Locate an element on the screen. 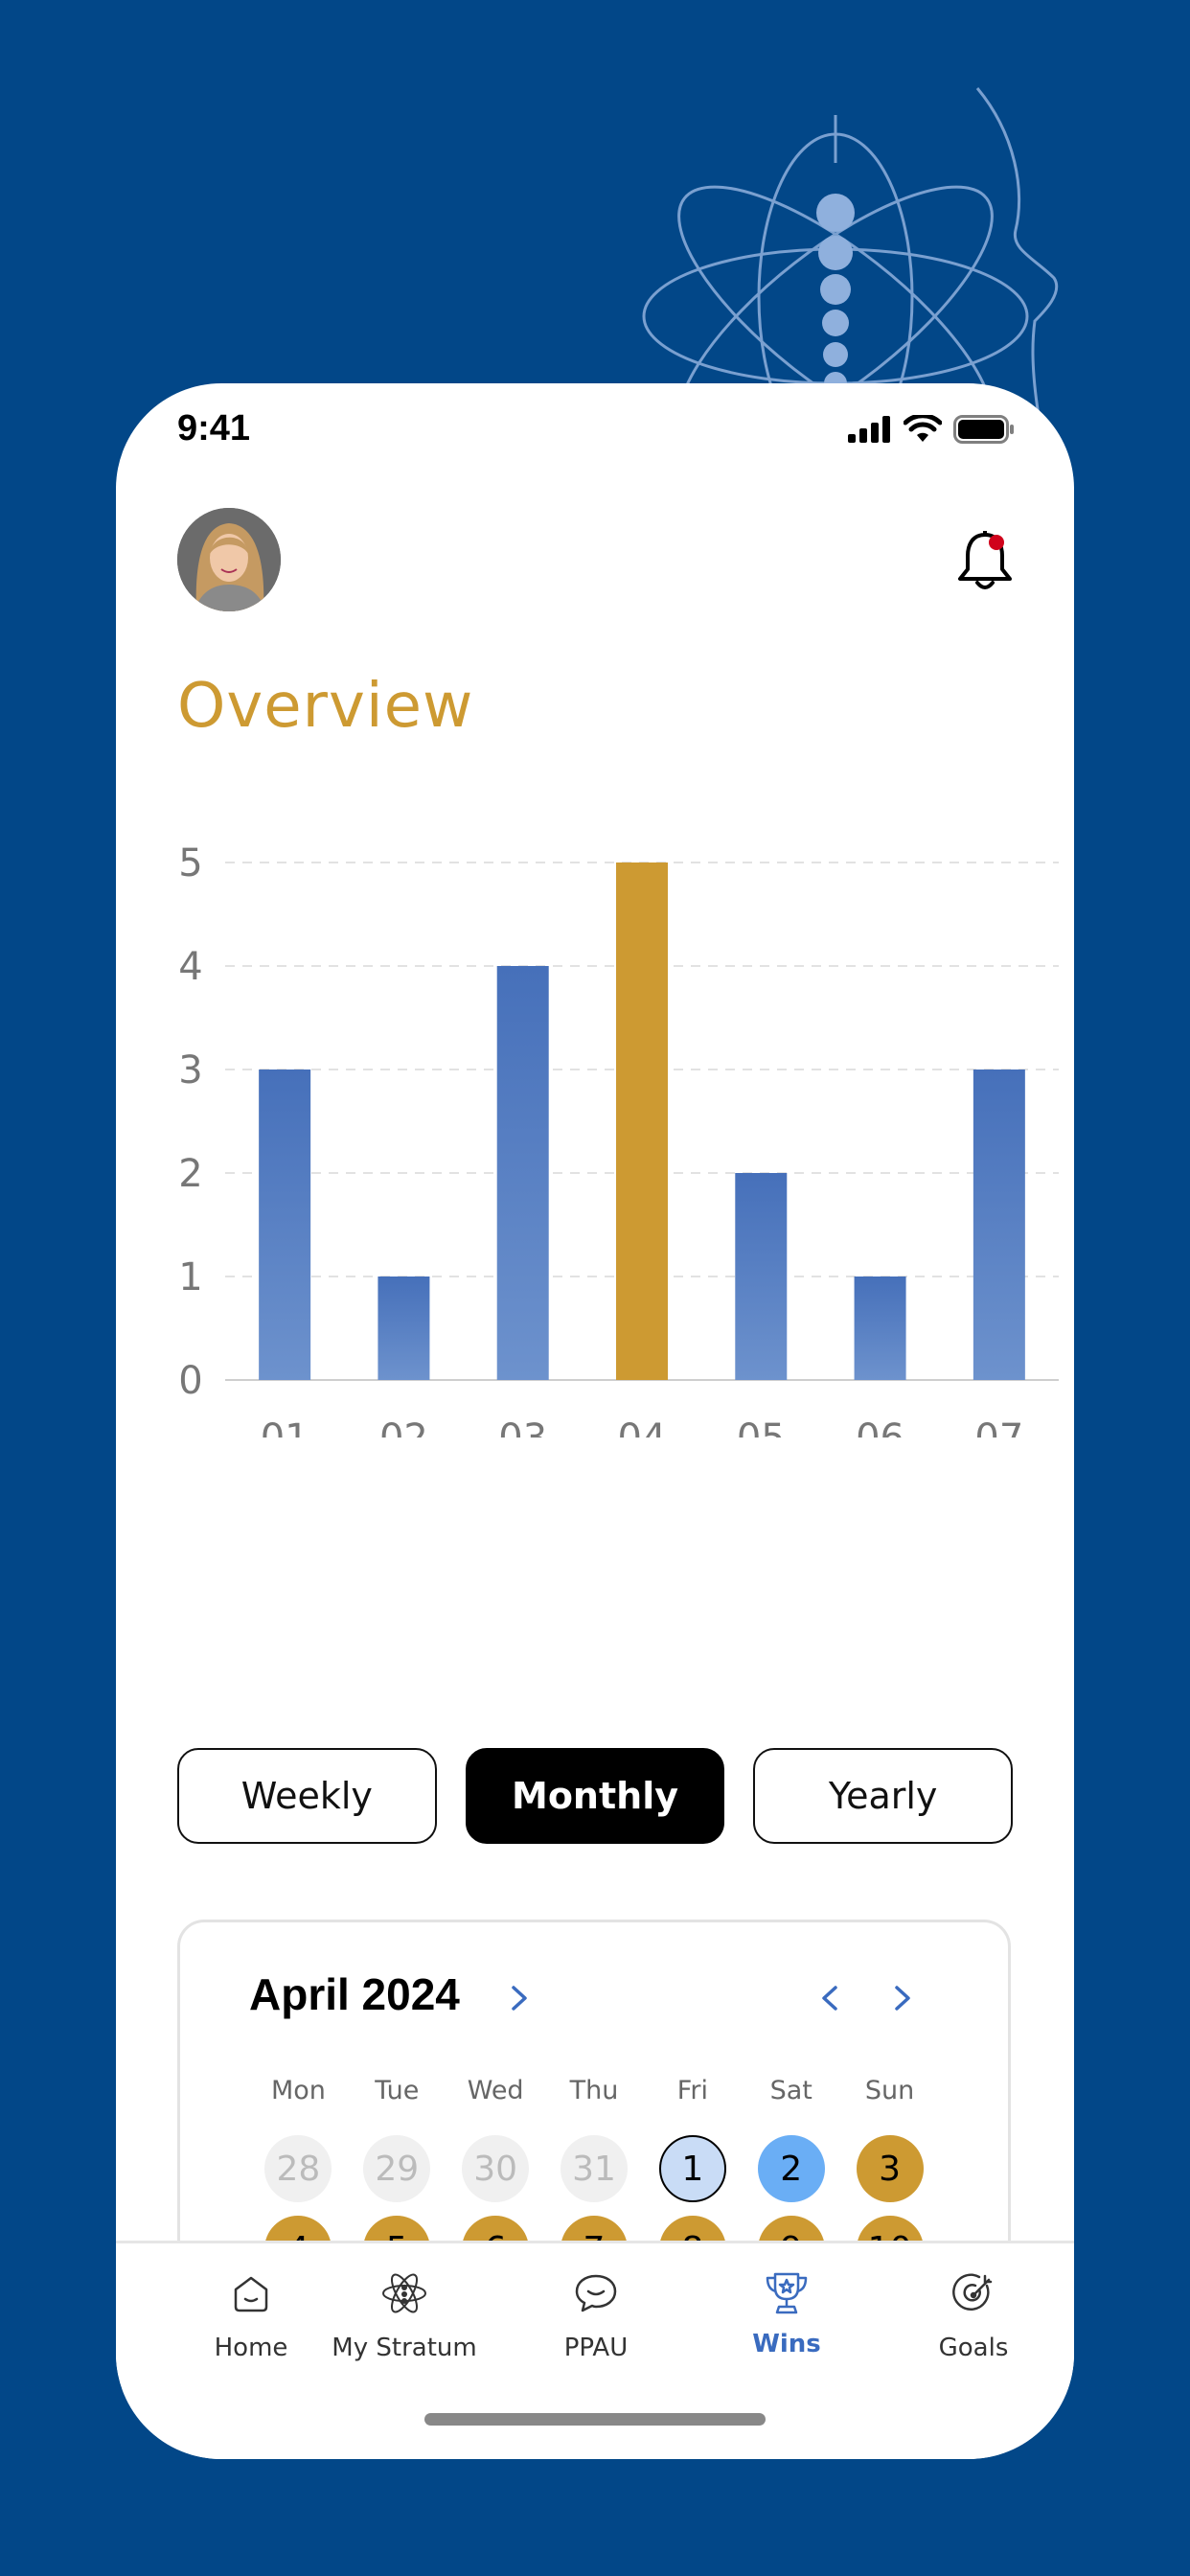 This screenshot has width=1190, height=2576. tab-home: Home is located at coordinates (251, 2315).